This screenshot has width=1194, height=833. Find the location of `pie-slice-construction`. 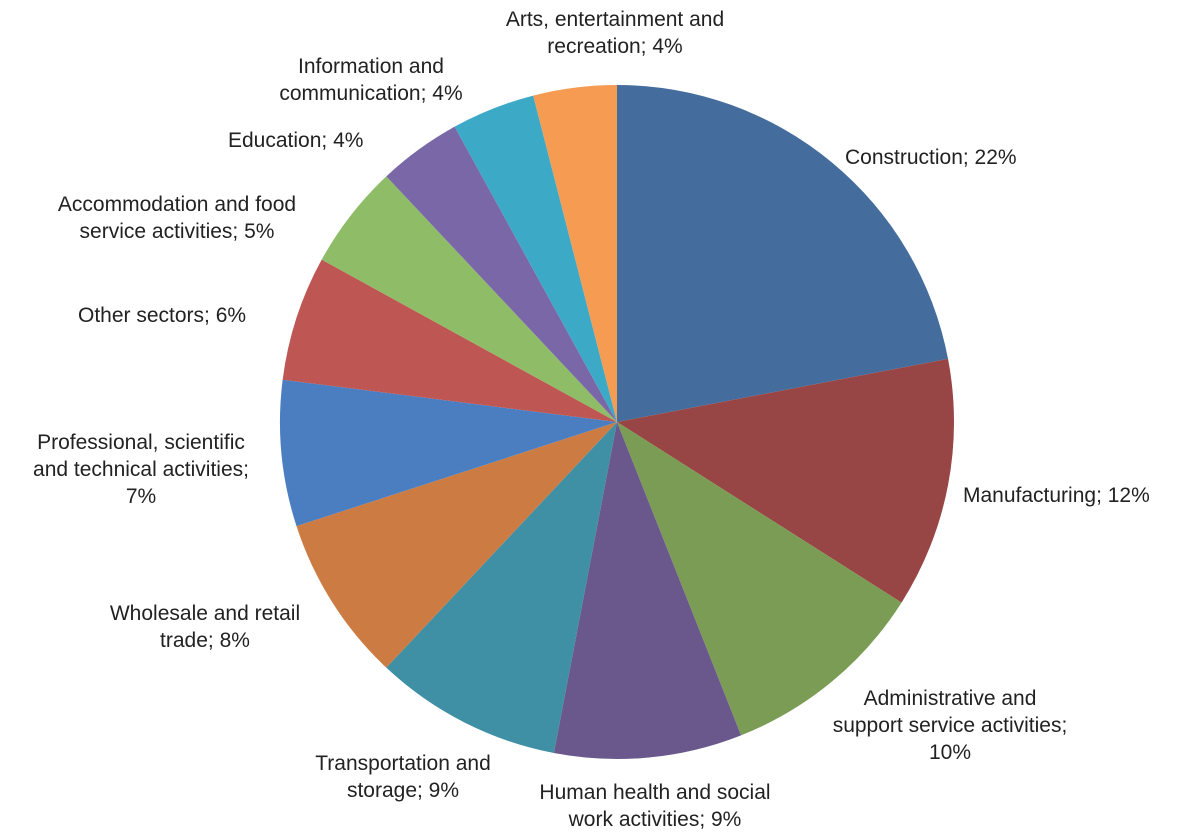

pie-slice-construction is located at coordinates (783, 253).